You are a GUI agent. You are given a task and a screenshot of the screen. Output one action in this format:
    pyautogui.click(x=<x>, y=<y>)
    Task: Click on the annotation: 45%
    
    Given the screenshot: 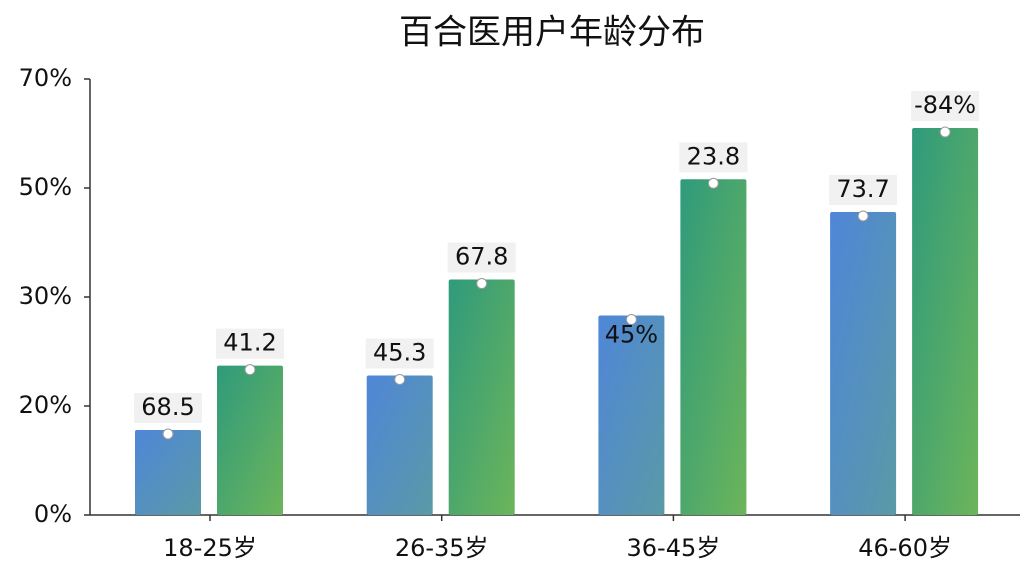 What is the action you would take?
    pyautogui.click(x=631, y=335)
    